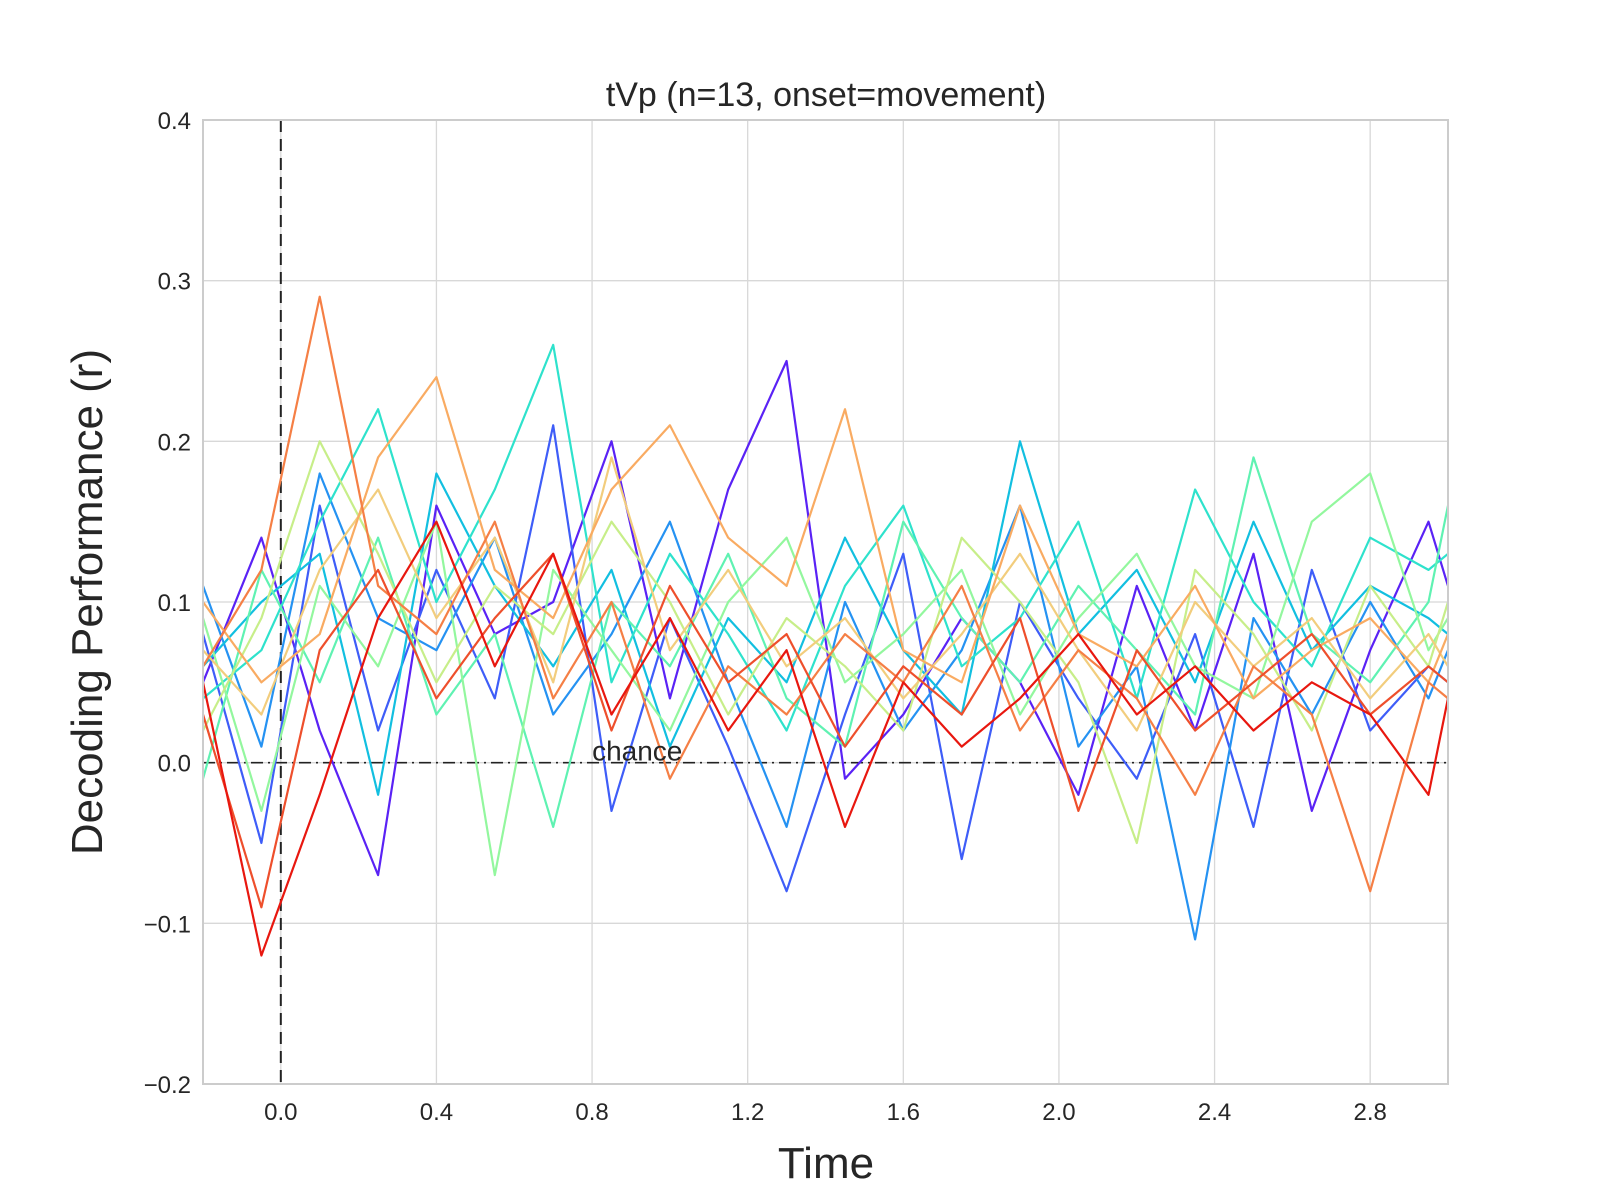 This screenshot has width=1600, height=1200. Describe the element at coordinates (1214, 1112) in the screenshot. I see `x-tick-label: 2.4` at that location.